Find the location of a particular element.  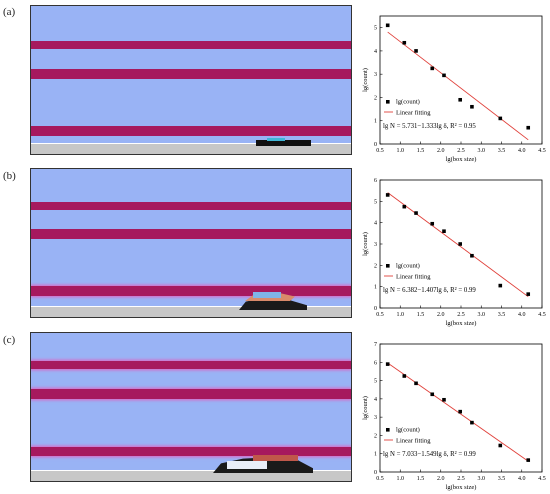

panel-label-b: (b) is located at coordinates (9, 176).